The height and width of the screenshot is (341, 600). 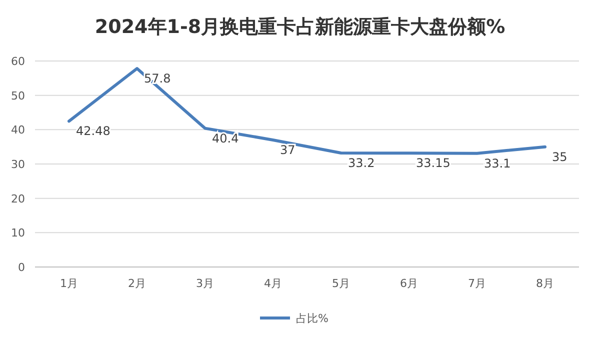 I want to click on x-tick-label: 1月, so click(x=69, y=283).